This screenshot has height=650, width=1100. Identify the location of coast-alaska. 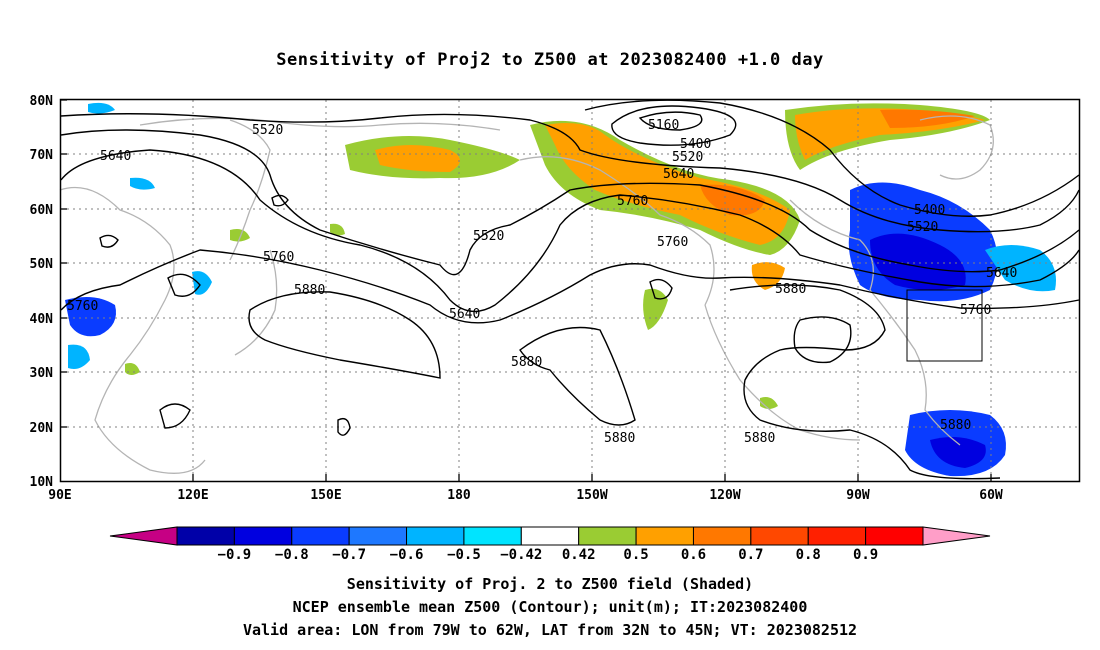
(617, 231).